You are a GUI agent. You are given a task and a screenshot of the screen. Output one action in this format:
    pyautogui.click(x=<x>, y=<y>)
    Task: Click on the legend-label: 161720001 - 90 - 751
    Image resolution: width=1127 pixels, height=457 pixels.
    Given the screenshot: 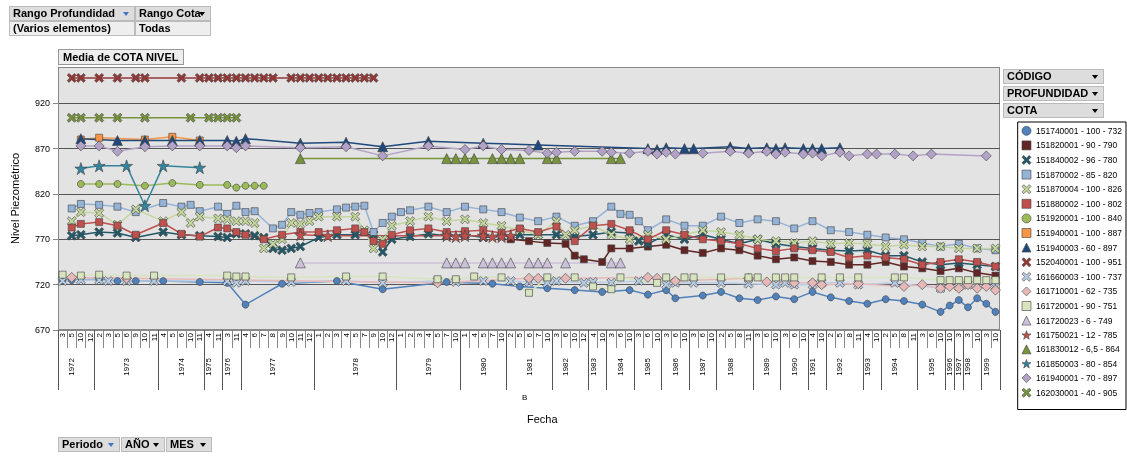 What is the action you would take?
    pyautogui.click(x=1076, y=306)
    